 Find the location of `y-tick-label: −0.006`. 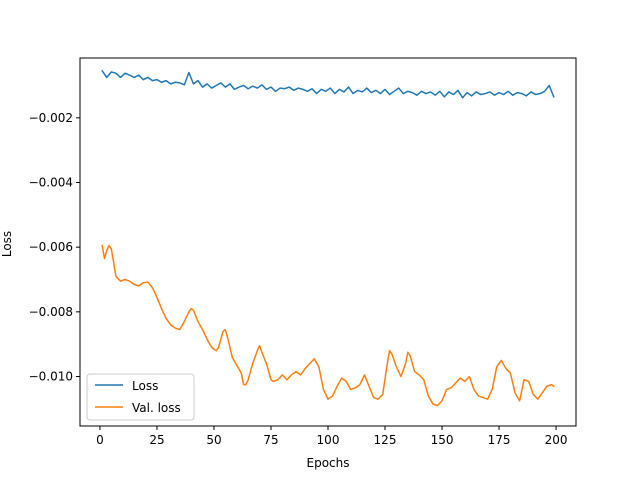

y-tick-label: −0.006 is located at coordinates (51, 247).